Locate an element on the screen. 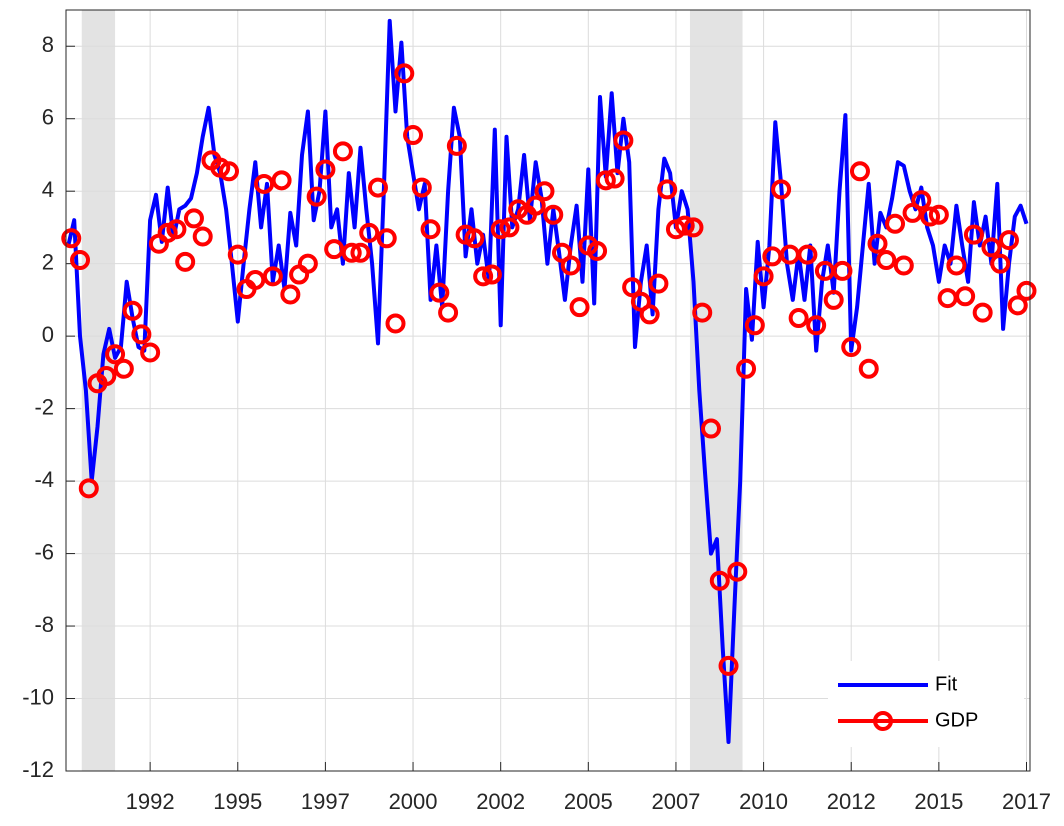 Image resolution: width=1064 pixels, height=826 pixels. y-tick-label: -2 is located at coordinates (44, 406).